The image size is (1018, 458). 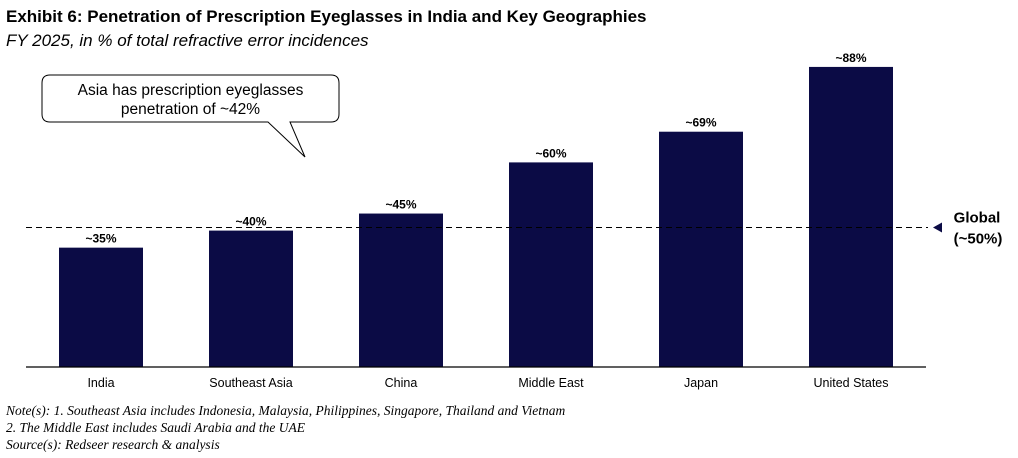 What do you see at coordinates (550, 153) in the screenshot?
I see `data-label: ~60%` at bounding box center [550, 153].